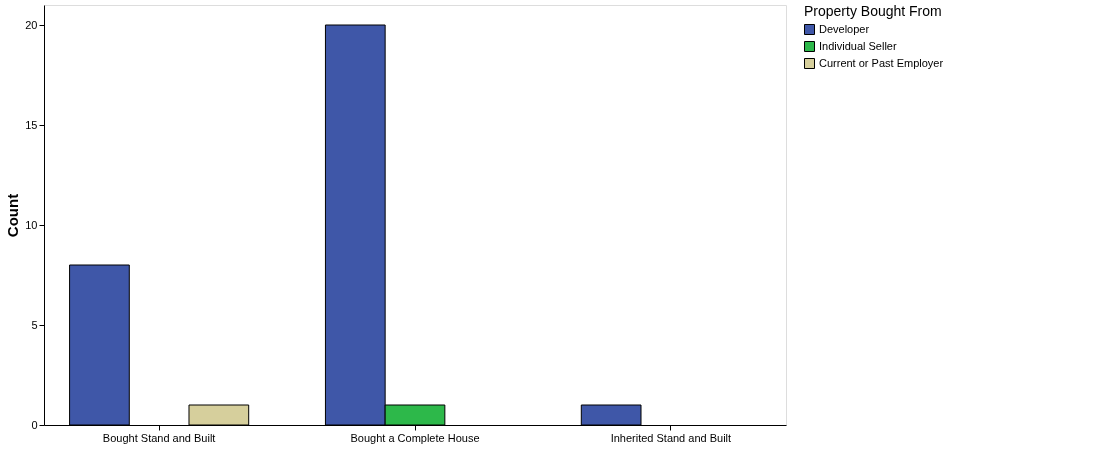 The height and width of the screenshot is (470, 1104). I want to click on y-tick-label: 5, so click(34, 324).